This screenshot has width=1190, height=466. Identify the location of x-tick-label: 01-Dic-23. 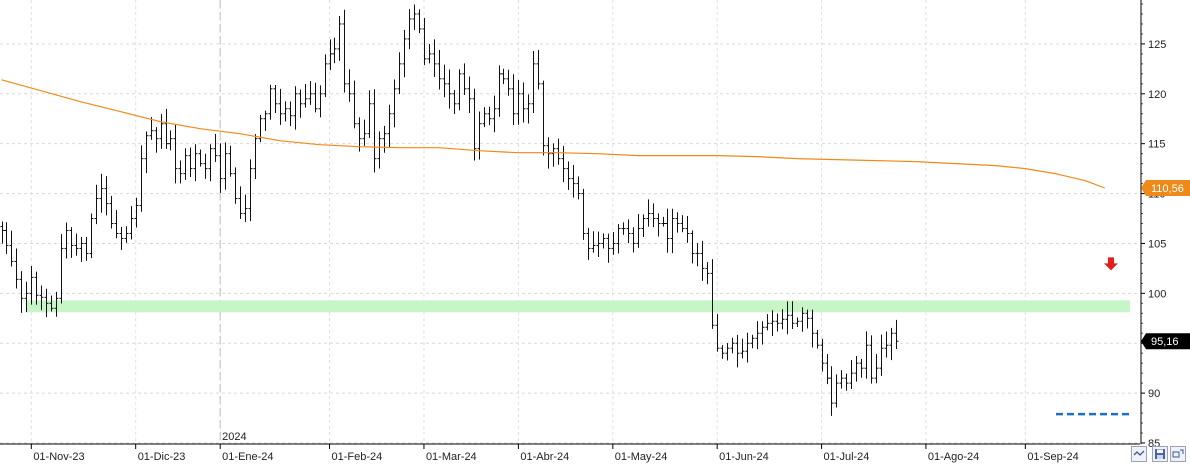
(162, 457).